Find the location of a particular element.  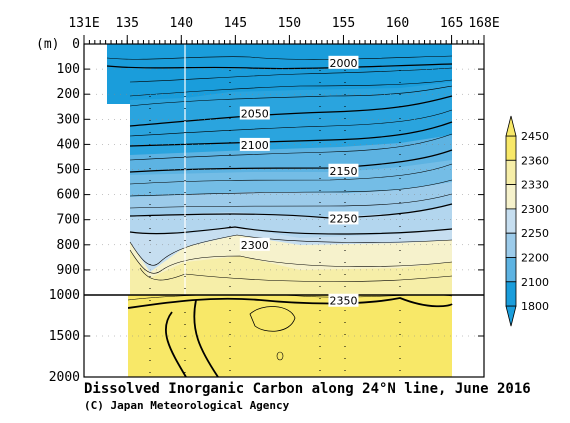

x-tick-label: 131E is located at coordinates (83, 23).